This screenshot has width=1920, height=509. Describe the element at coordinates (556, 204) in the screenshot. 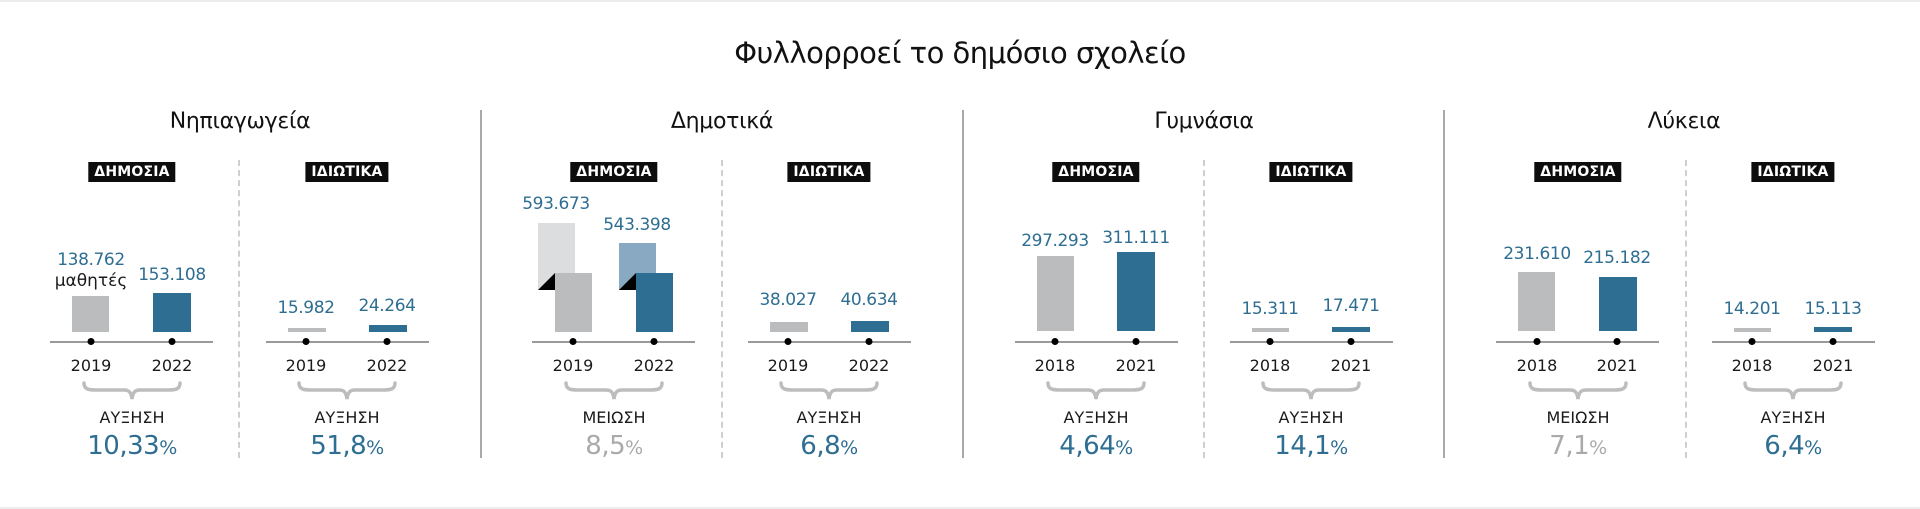

I see `value-label: 593.673` at that location.